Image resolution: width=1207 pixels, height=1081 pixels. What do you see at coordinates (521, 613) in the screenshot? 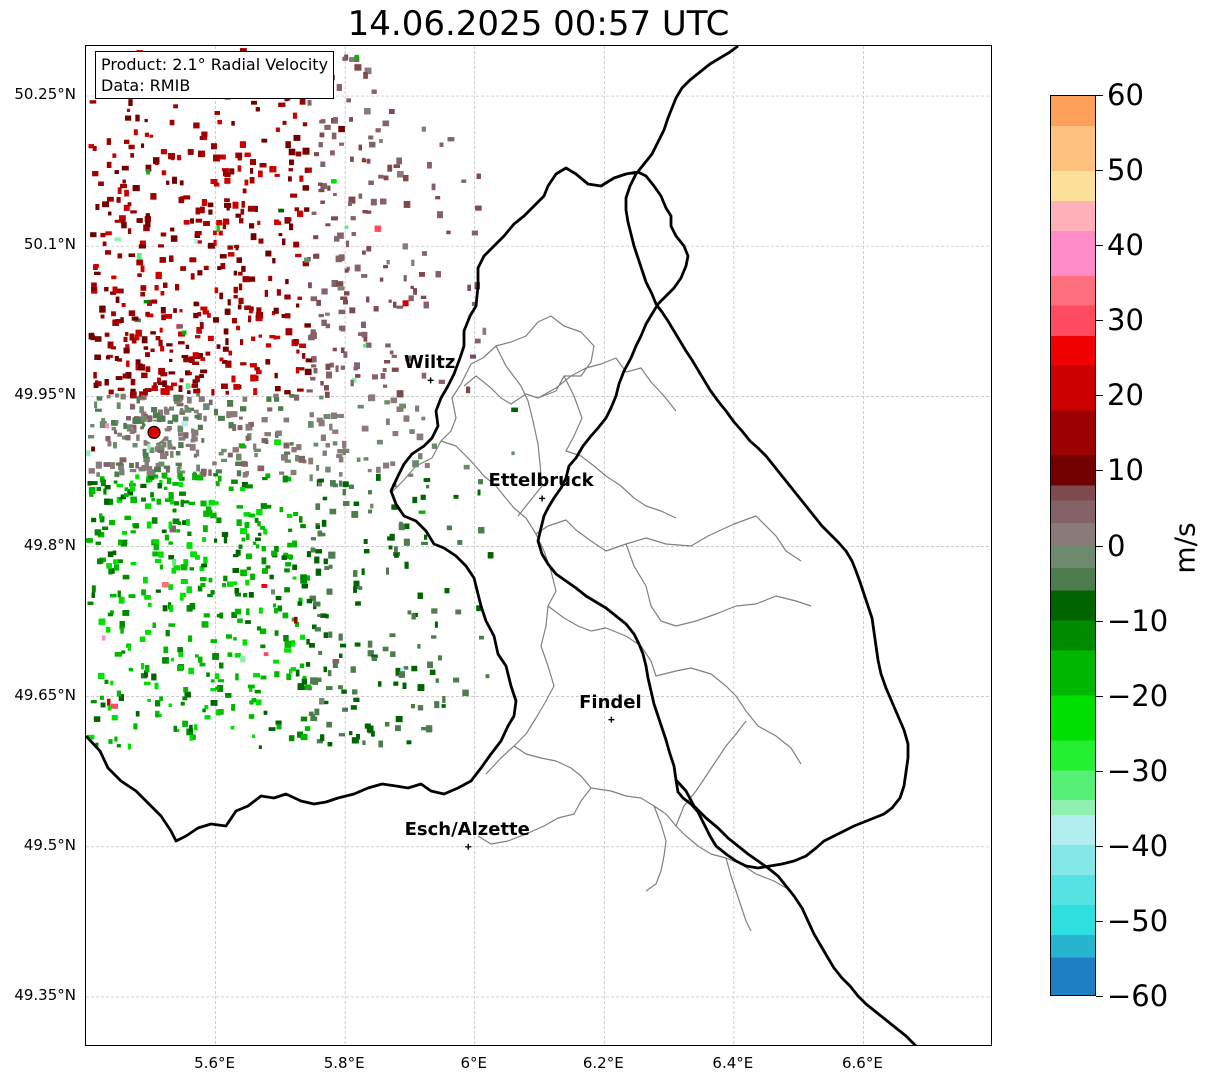
I see `city-markers` at bounding box center [521, 613].